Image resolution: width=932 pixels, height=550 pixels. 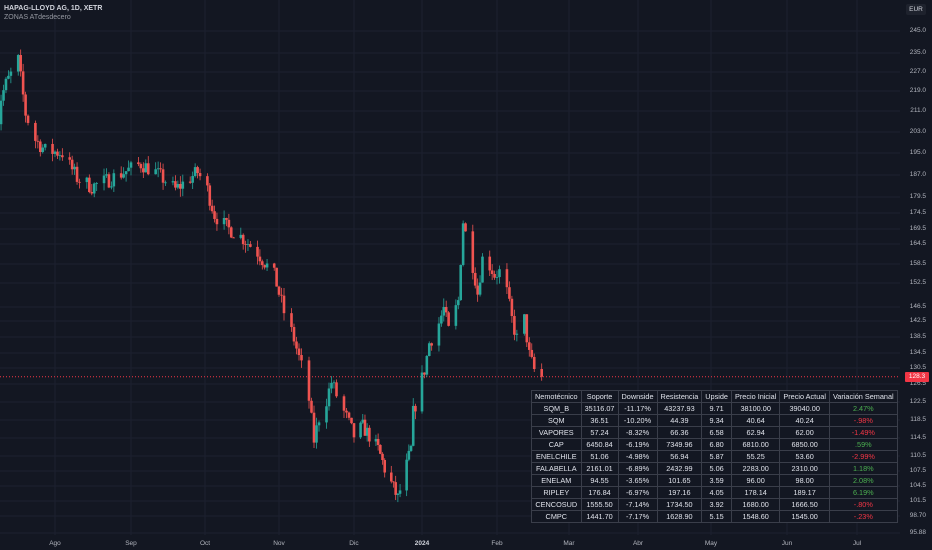 What do you see at coordinates (714, 420) in the screenshot?
I see `table-row: SQM 36.51 -10.20% 44.39 9.34 40.64 40.24 -.98%` at bounding box center [714, 420].